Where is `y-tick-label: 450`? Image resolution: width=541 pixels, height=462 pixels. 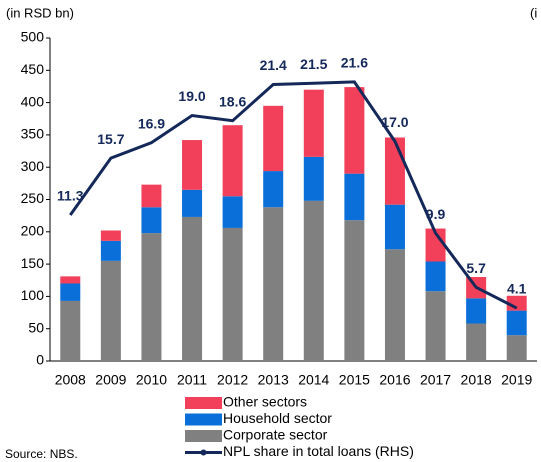
y-tick-label: 450 is located at coordinates (33, 69).